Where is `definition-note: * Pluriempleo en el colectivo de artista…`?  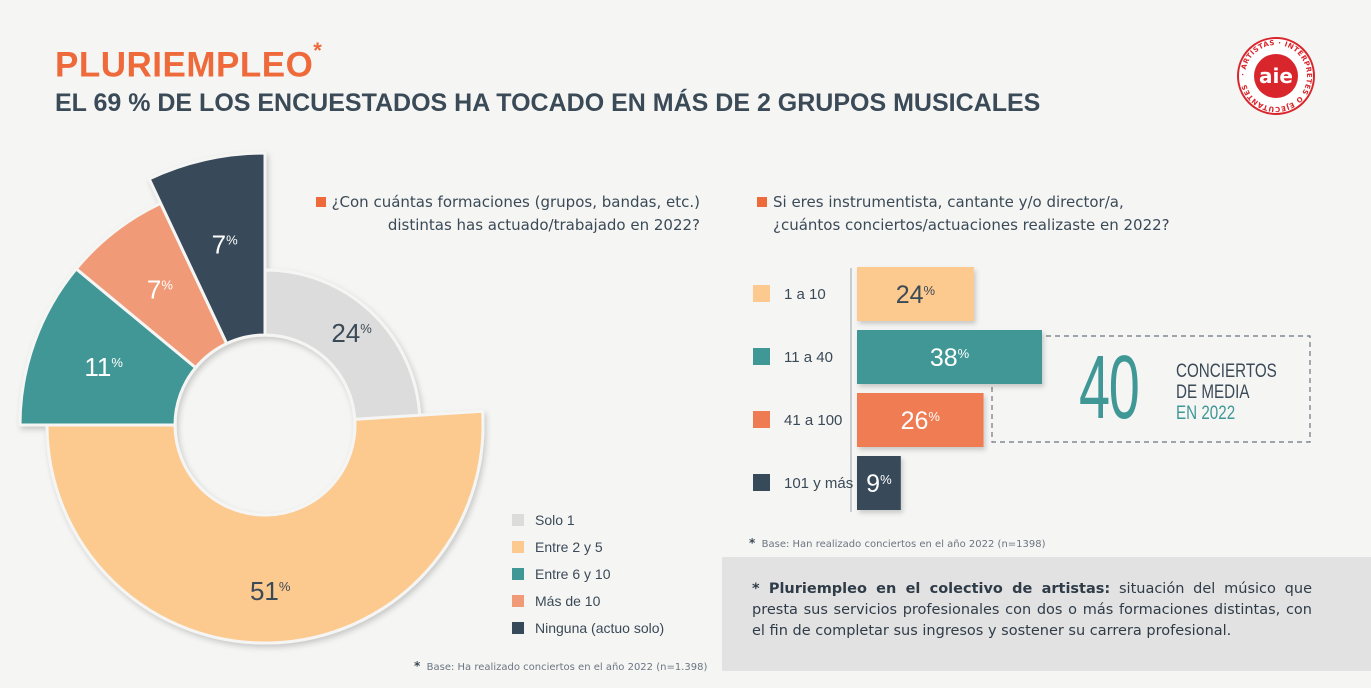
definition-note: * Pluriempleo en el colectivo de artista… is located at coordinates (1046, 614).